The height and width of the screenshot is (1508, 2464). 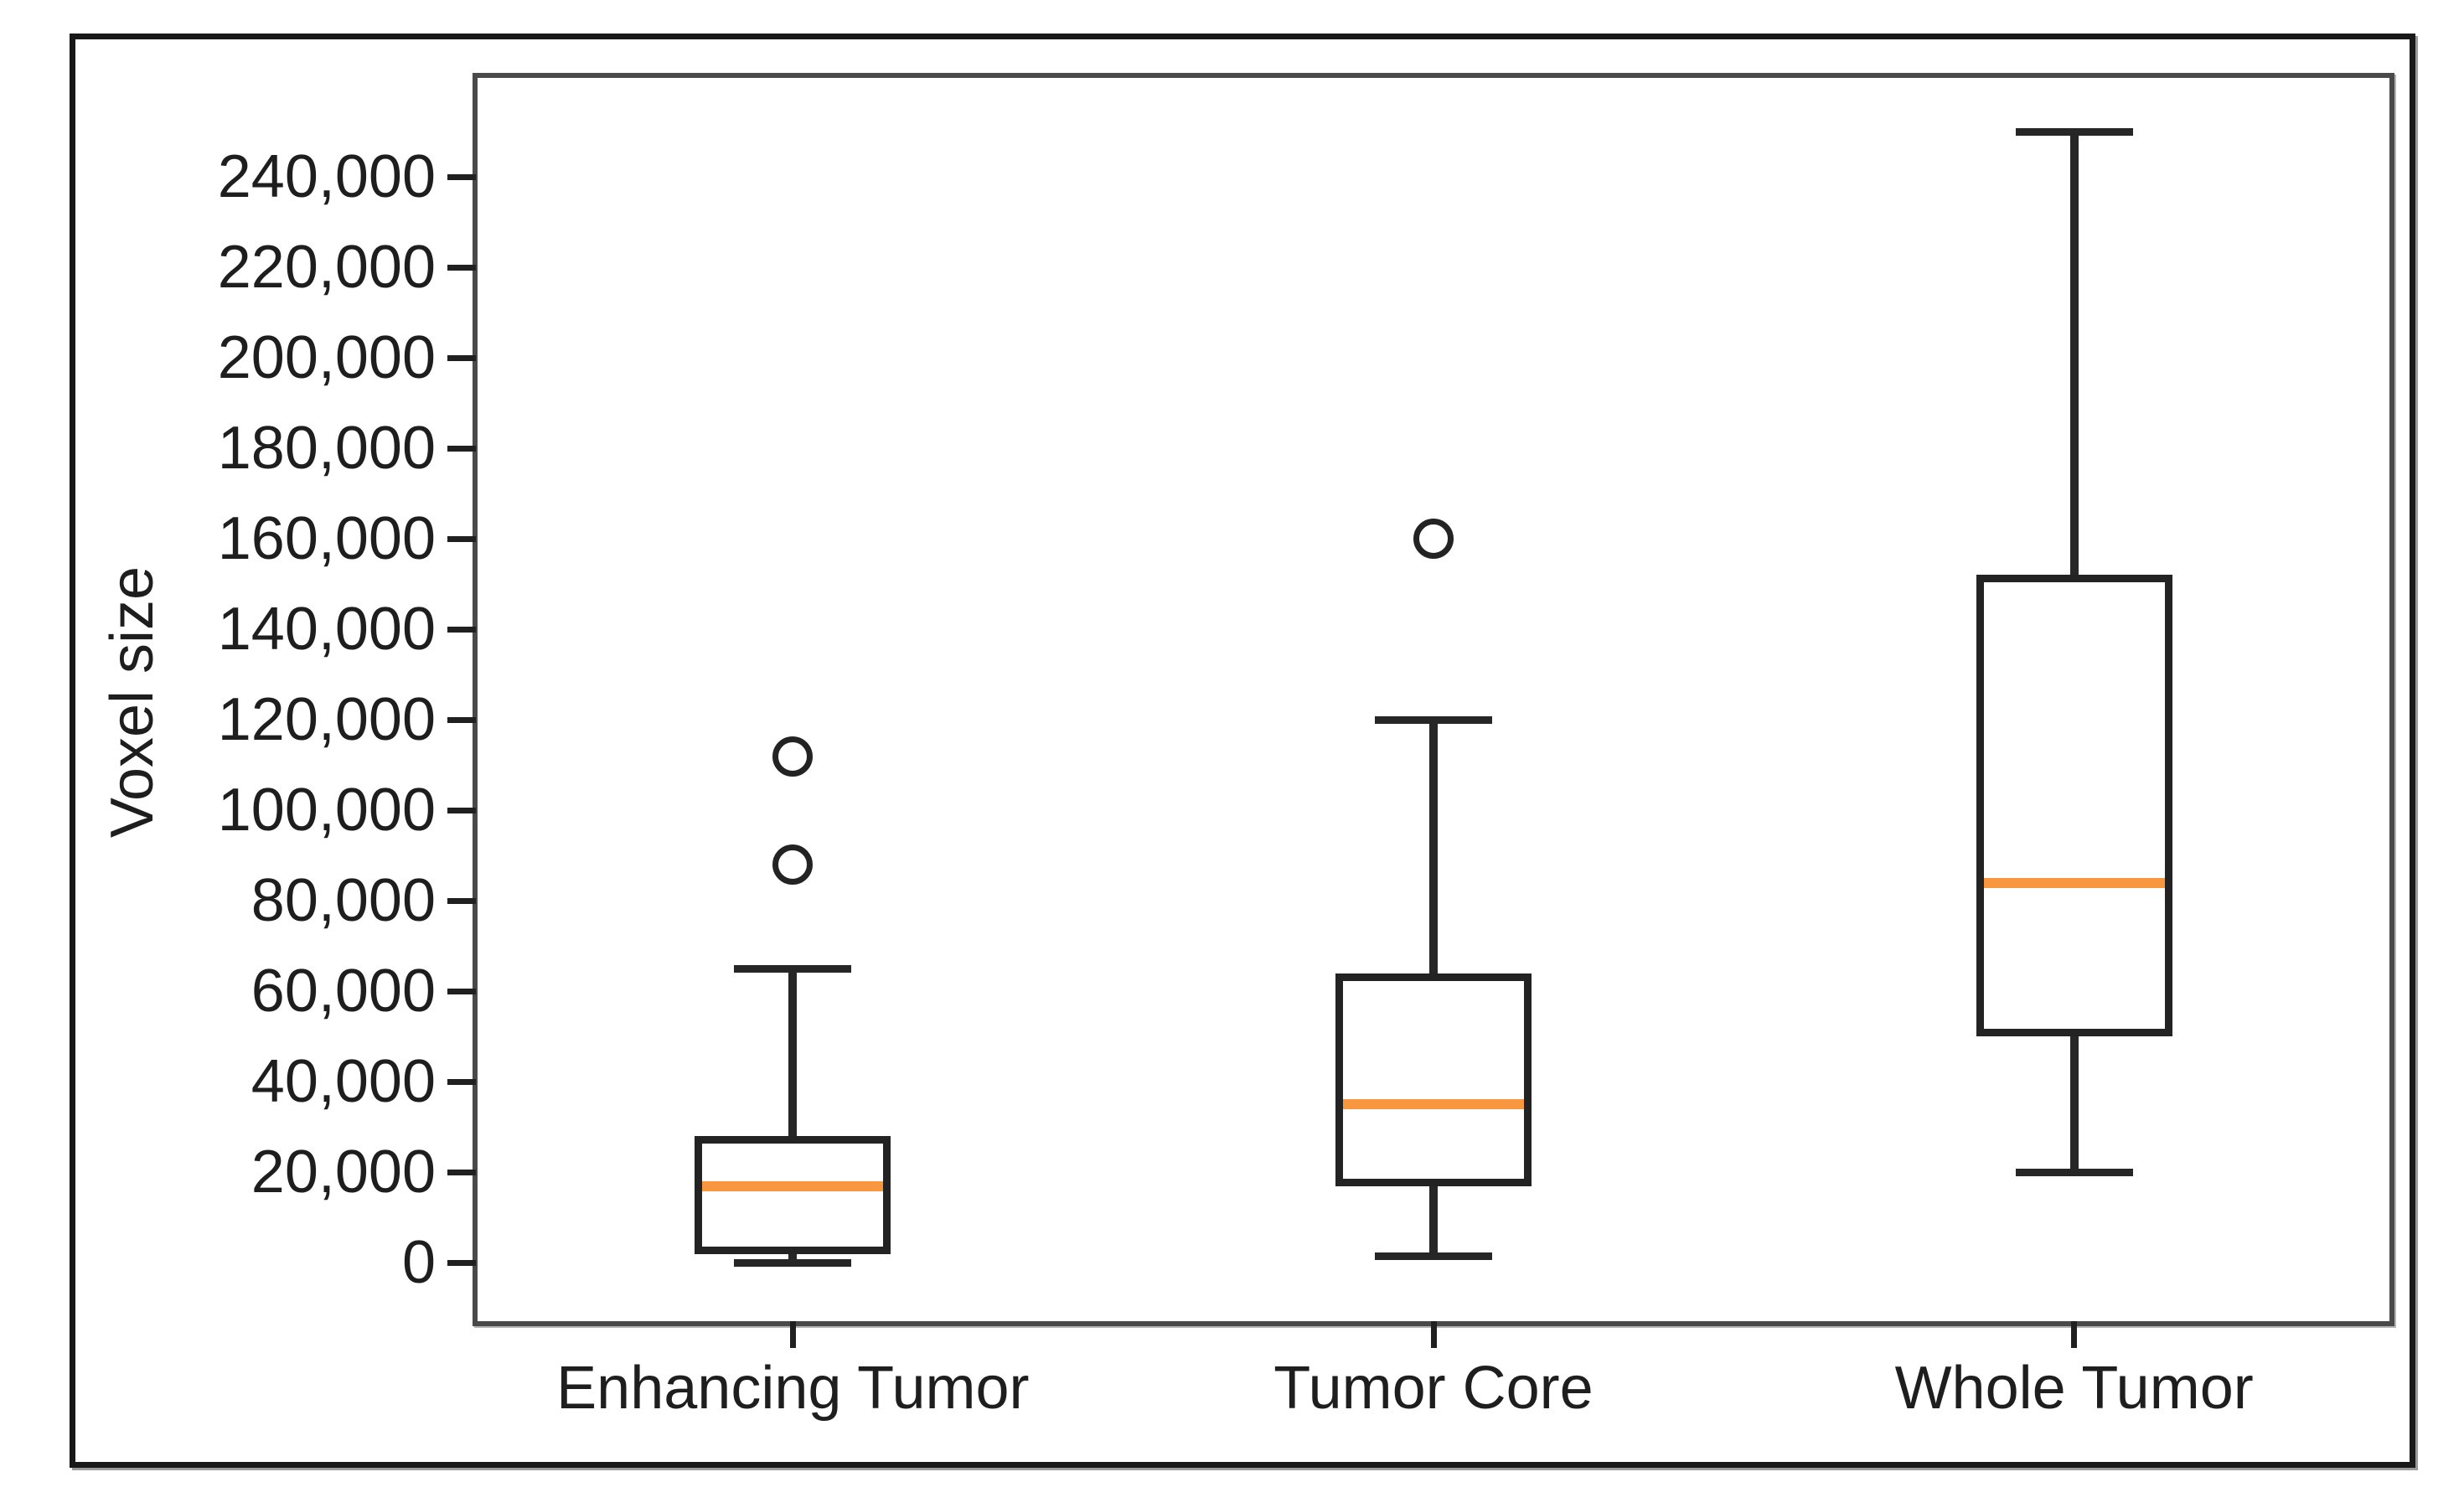 I want to click on y-tick-label: 140,000, so click(x=327, y=630).